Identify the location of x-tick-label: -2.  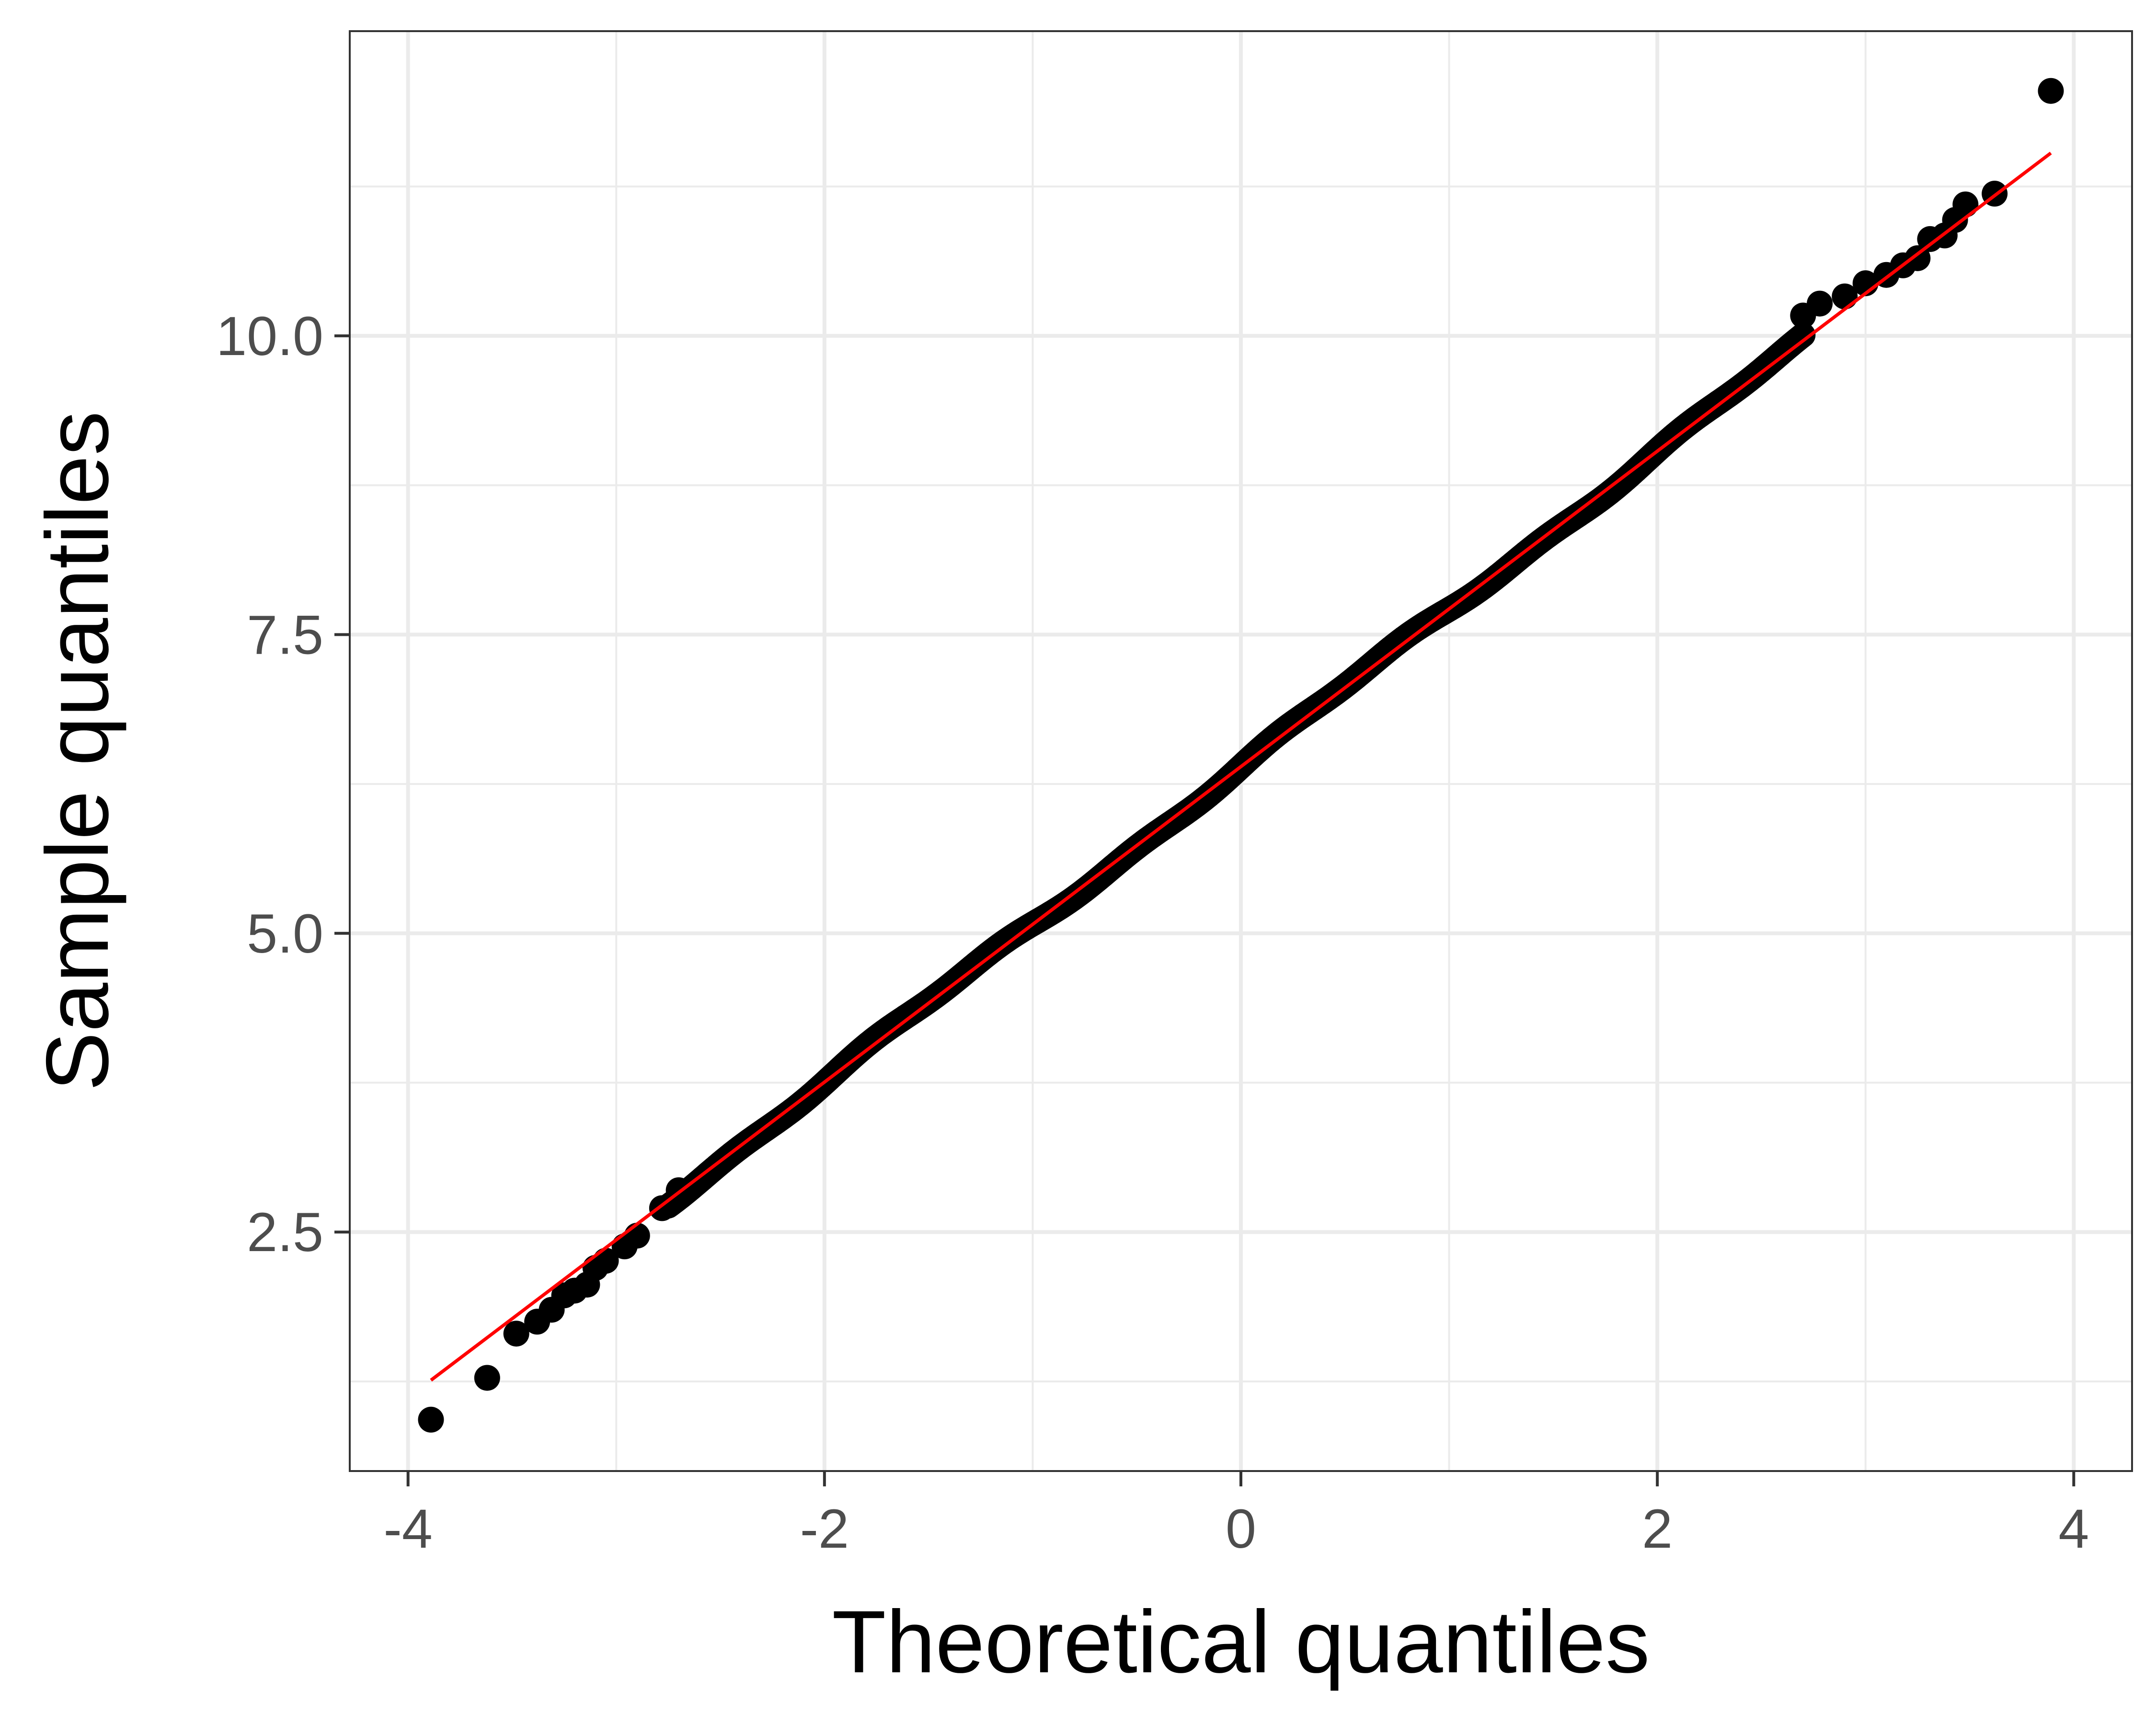
(824, 1529).